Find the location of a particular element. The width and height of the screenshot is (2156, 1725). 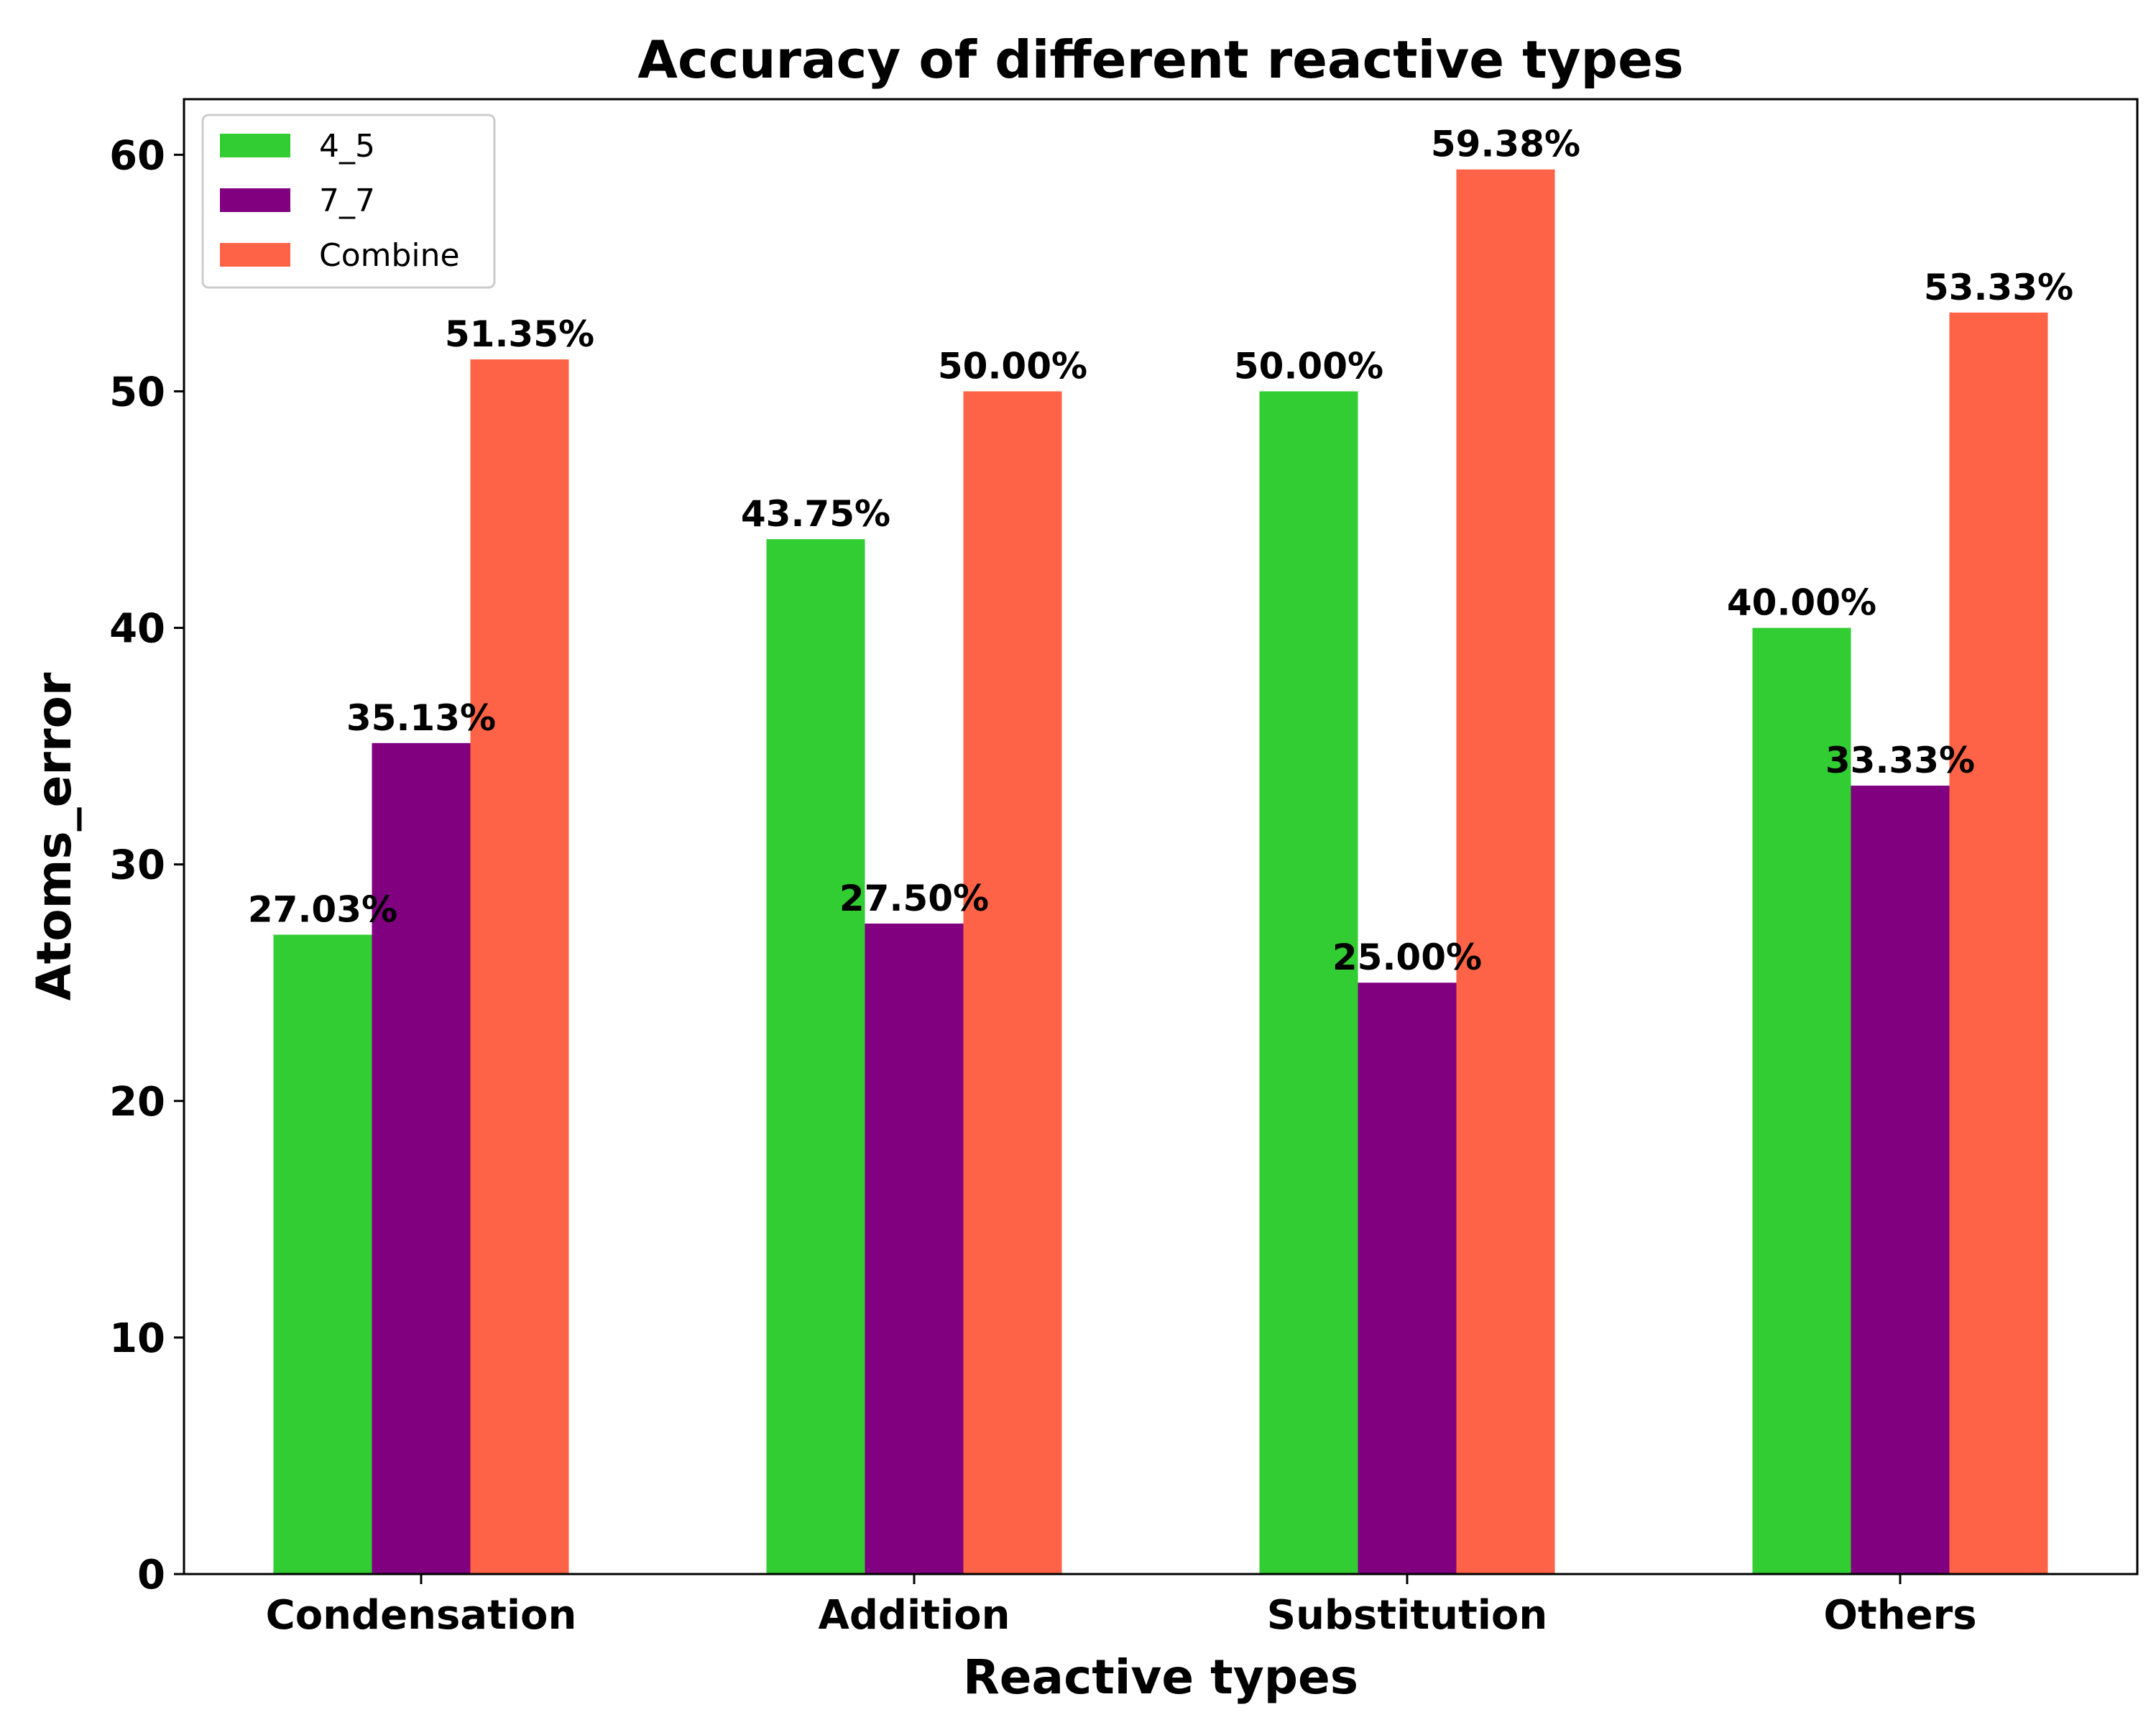

y-axis-label: Atoms_error is located at coordinates (54, 836).